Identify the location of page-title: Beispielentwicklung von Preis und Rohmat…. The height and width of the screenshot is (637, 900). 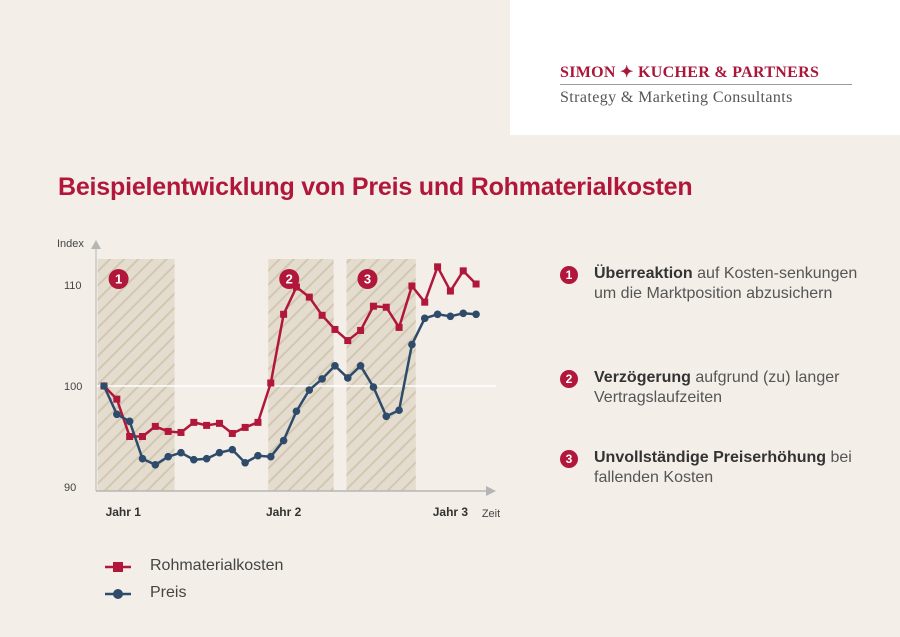
(375, 187).